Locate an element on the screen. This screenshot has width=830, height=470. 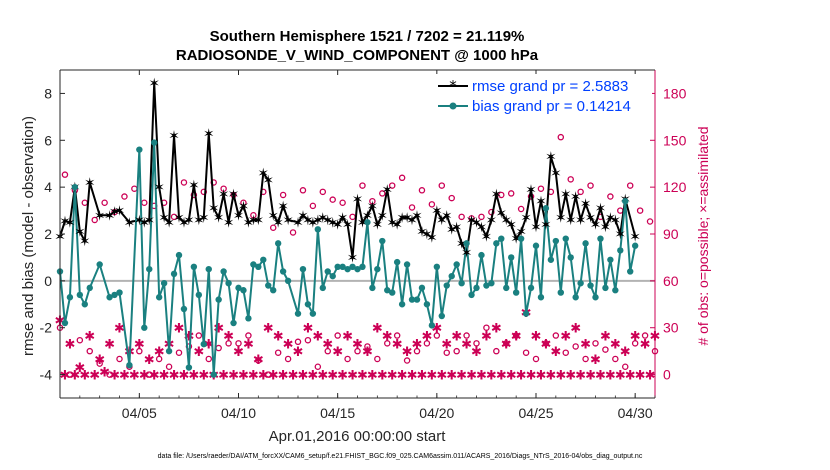
y-tick-label: 0 is located at coordinates (48, 281).